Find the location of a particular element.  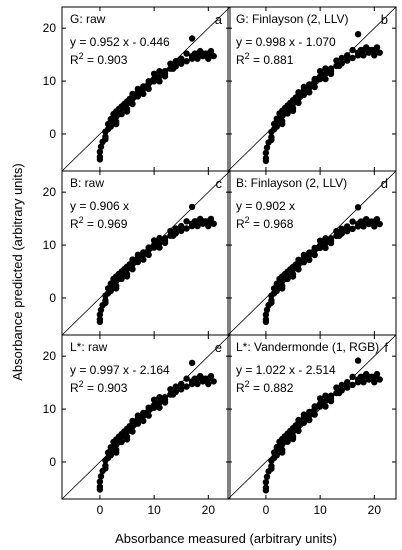

regression-equation: y = 0.997 x - 2.164 is located at coordinates (120, 370).